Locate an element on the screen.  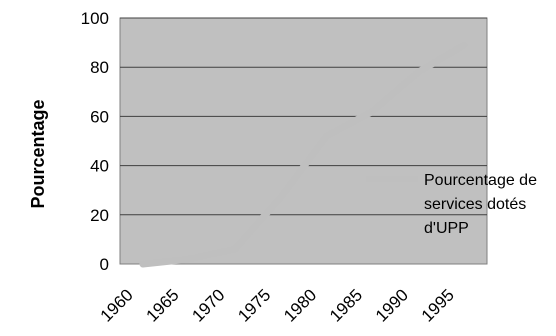
legend: Pourcentage de services dotés d'UPP is located at coordinates (451, 204).